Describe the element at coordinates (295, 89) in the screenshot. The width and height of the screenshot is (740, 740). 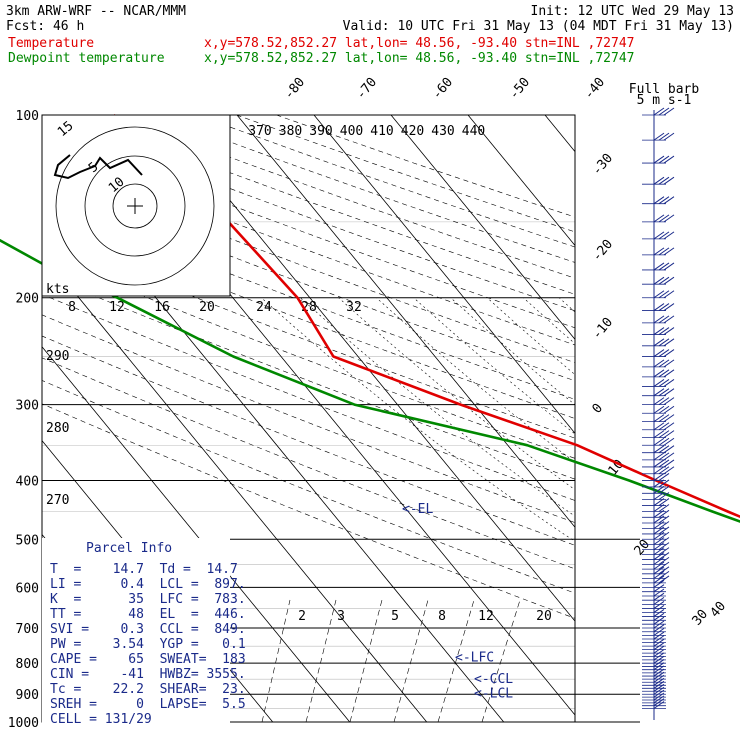
I see `isotherm-label: -80` at that location.